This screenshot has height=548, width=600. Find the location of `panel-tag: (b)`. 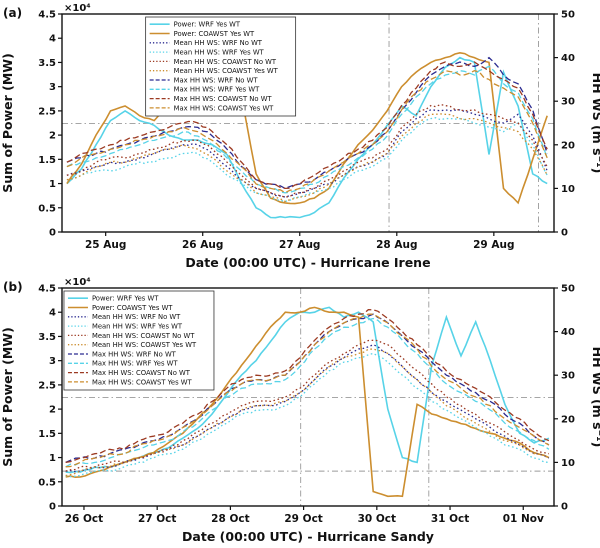

panel-tag: (b) is located at coordinates (13, 287).